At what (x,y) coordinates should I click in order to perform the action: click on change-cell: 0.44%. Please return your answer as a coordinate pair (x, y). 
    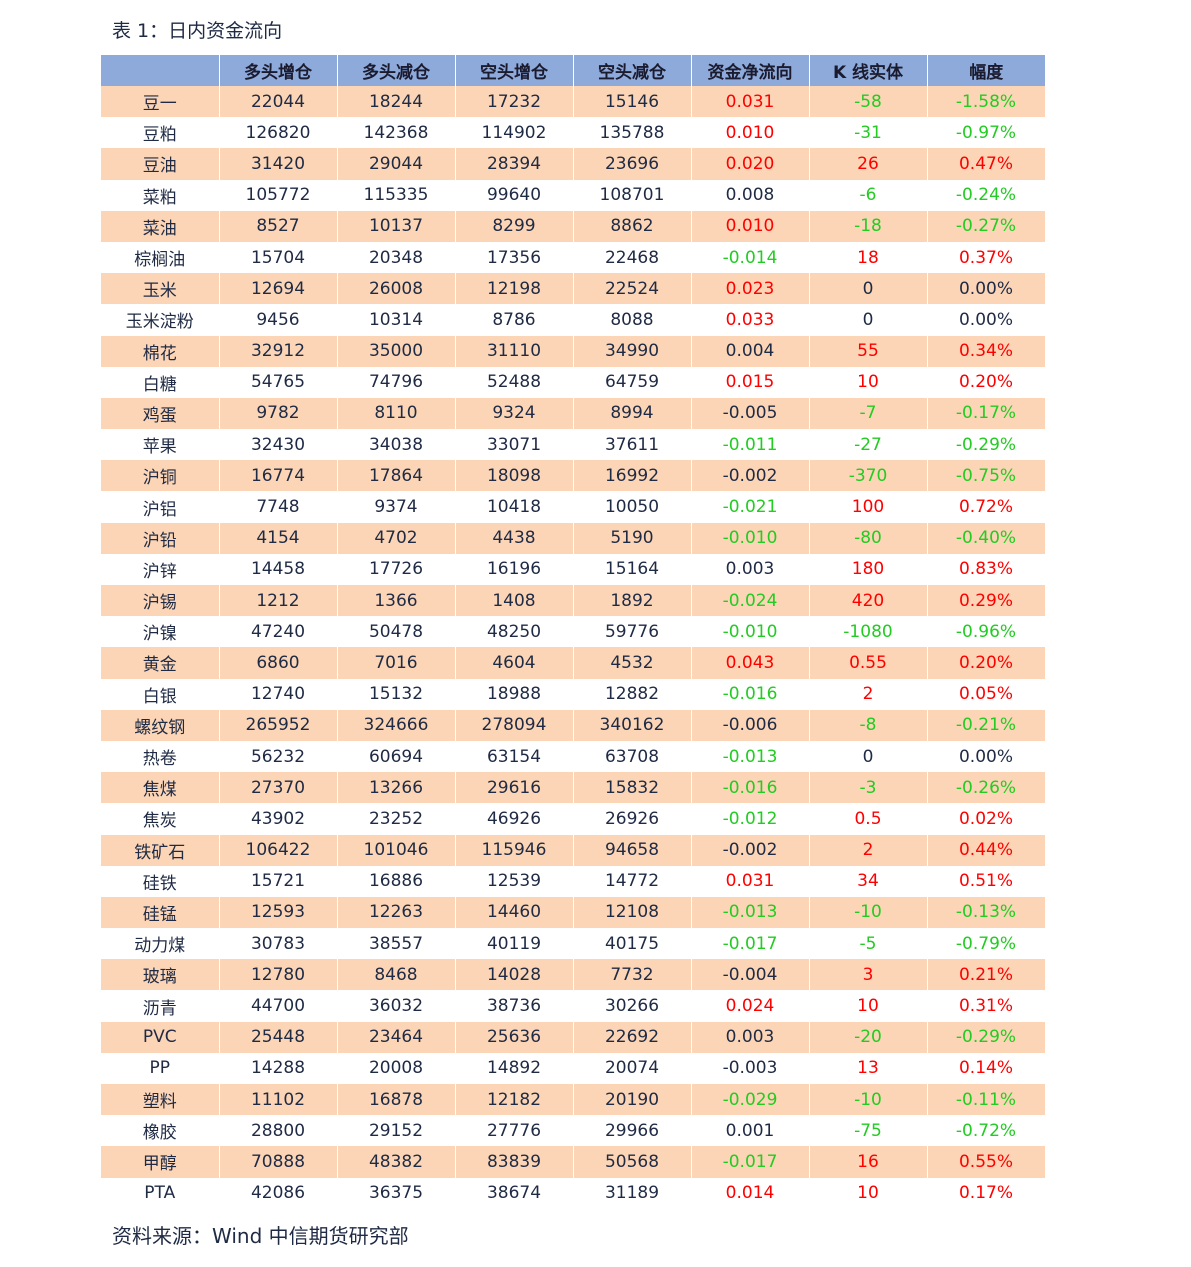
    Looking at the image, I should click on (986, 850).